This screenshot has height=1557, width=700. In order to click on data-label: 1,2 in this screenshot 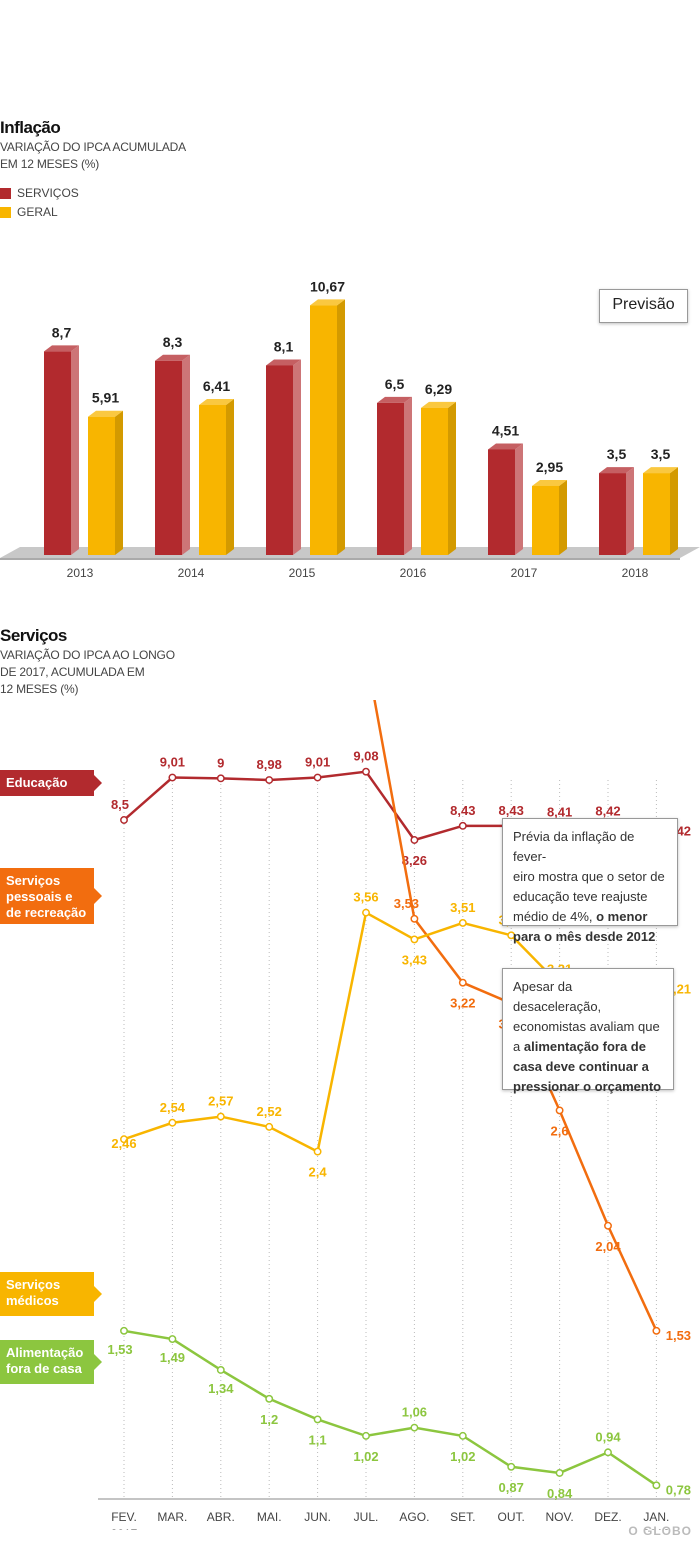, I will do `click(269, 1419)`.